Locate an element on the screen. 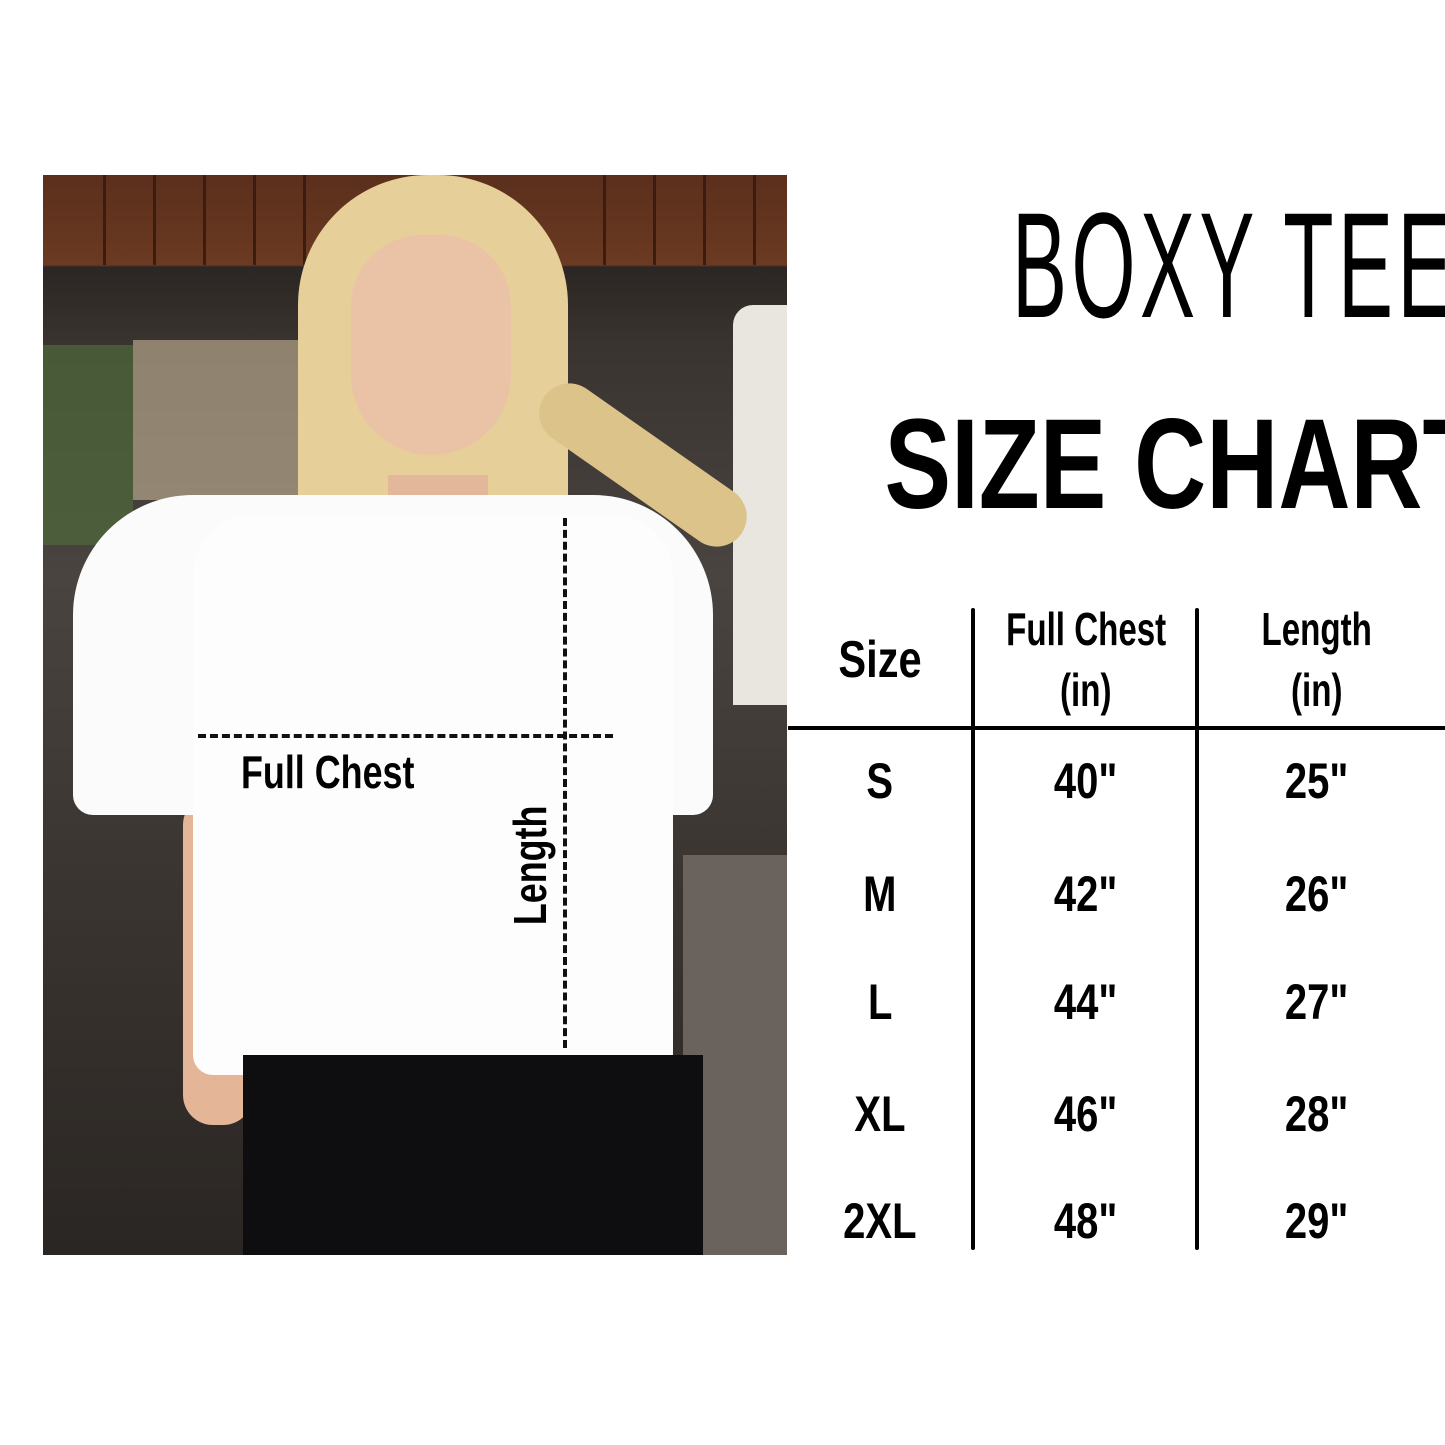 Image resolution: width=1445 pixels, height=1445 pixels. header-divider is located at coordinates (1116, 728).